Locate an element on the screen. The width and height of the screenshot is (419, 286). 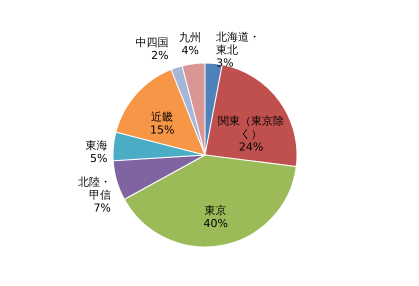
slice-label: 関東（東京除く） is located at coordinates (251, 127).